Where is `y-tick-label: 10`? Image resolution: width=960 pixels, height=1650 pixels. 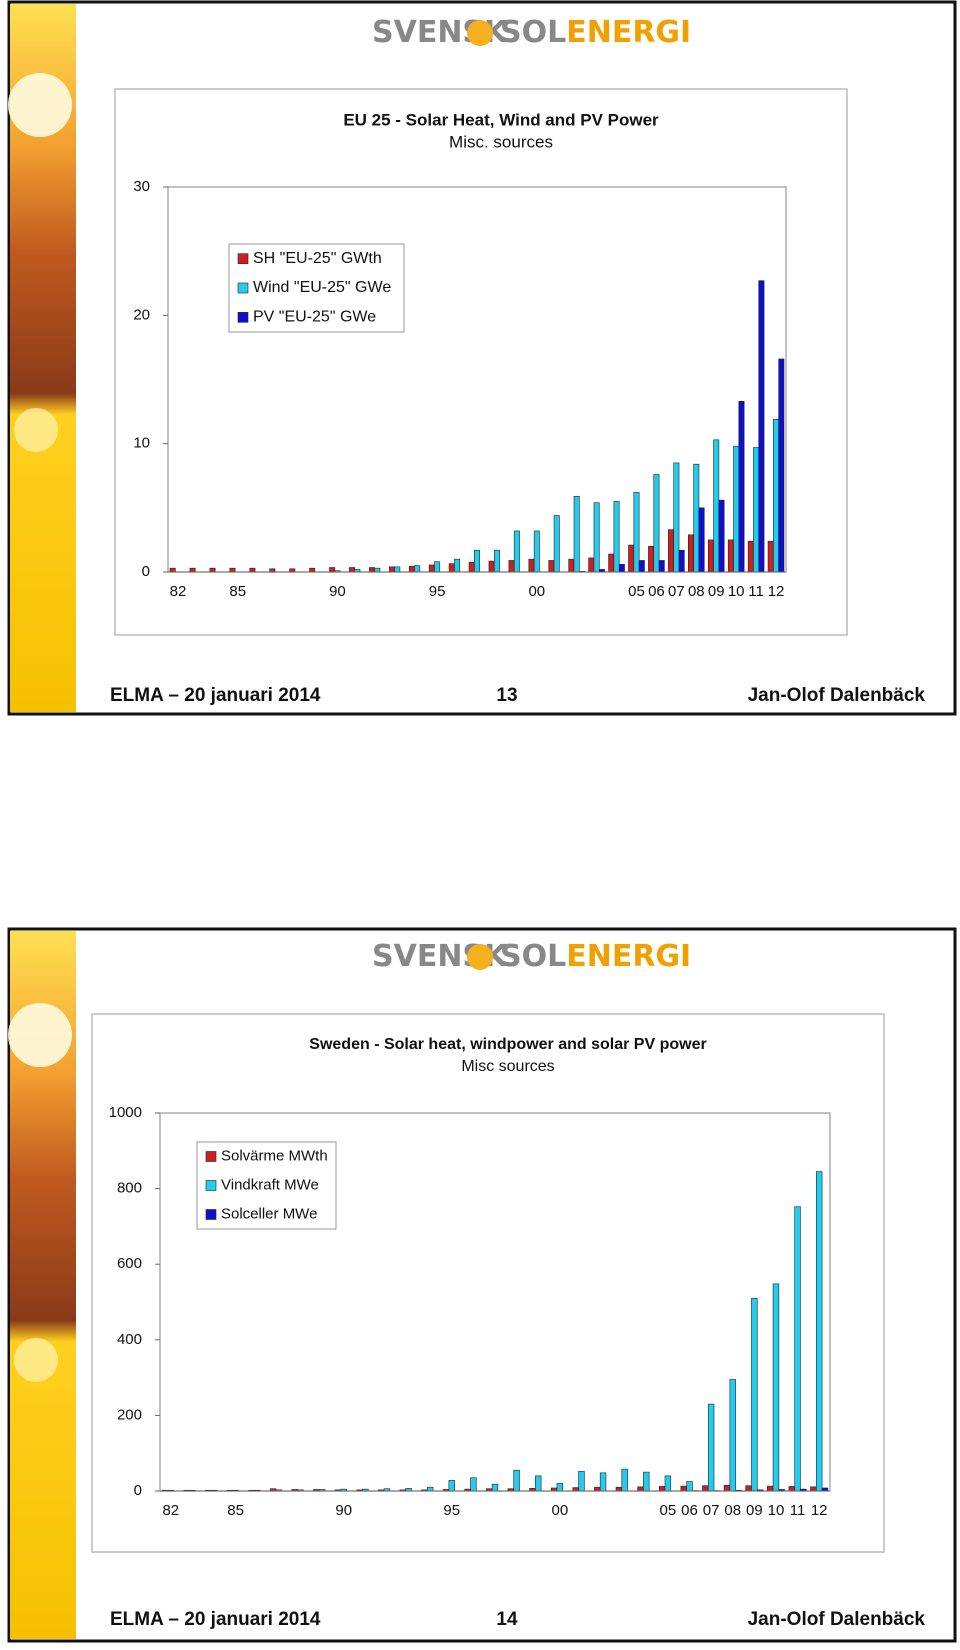
y-tick-label: 10 is located at coordinates (141, 443).